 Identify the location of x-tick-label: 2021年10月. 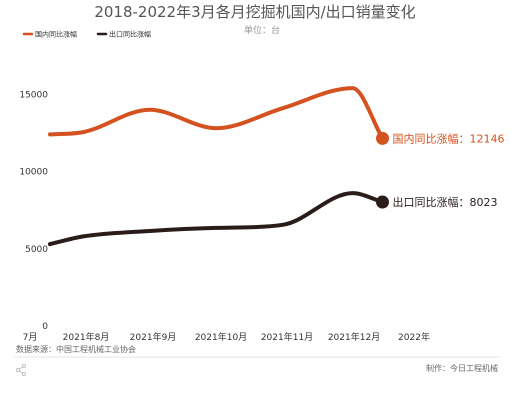
(221, 337).